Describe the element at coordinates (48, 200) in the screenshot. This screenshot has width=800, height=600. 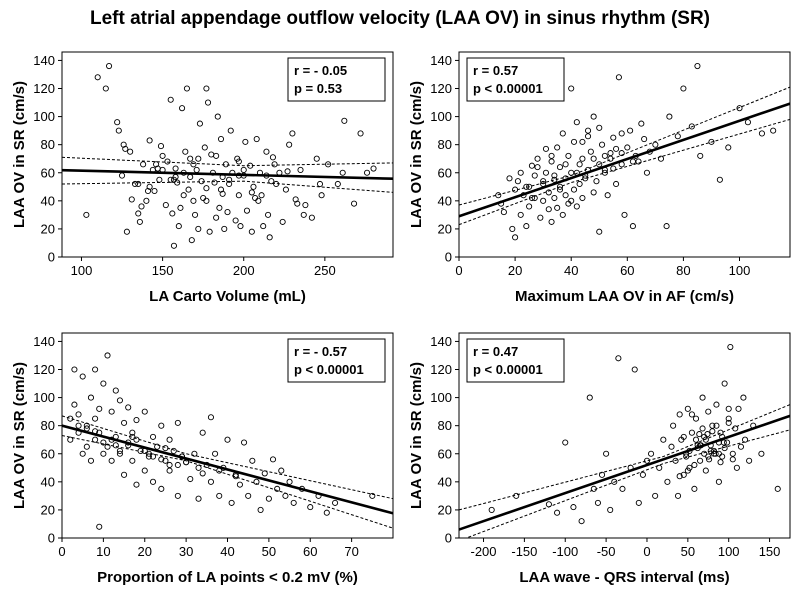
I see `y-tick-label: 40` at that location.